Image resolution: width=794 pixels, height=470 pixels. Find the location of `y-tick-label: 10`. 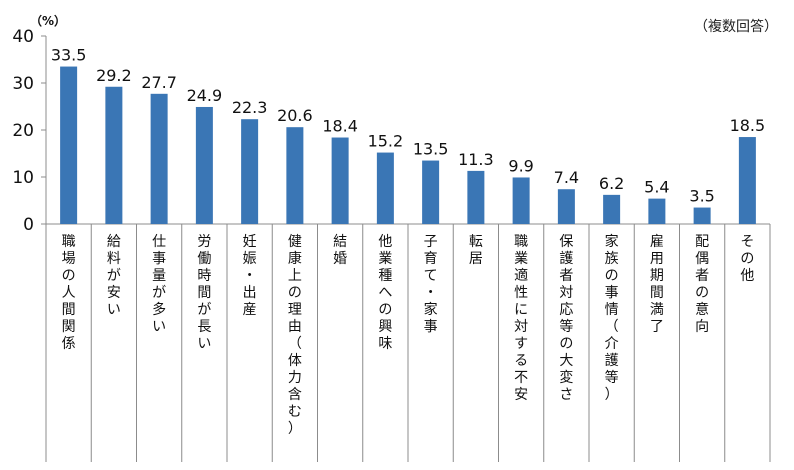

y-tick-label: 10 is located at coordinates (23, 178).